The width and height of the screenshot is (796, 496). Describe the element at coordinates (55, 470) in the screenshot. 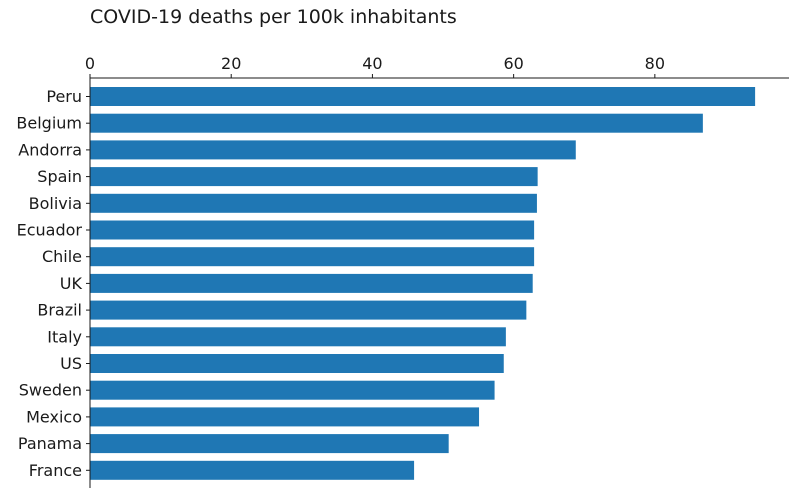

I see `y-tick-label: France` at that location.